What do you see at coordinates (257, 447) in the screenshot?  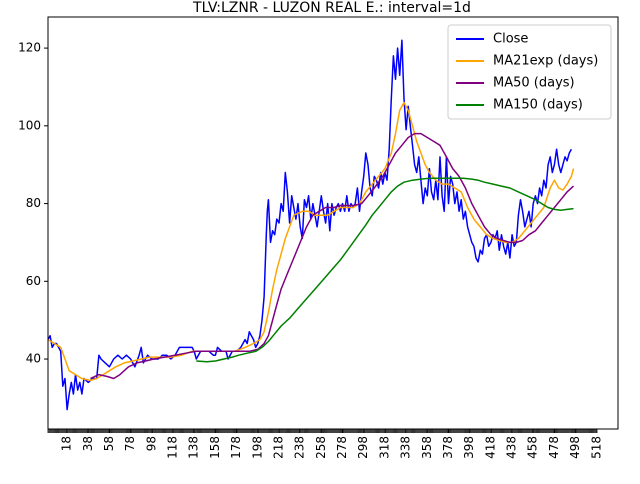 I see `x-tick-label-9: 198` at bounding box center [257, 447].